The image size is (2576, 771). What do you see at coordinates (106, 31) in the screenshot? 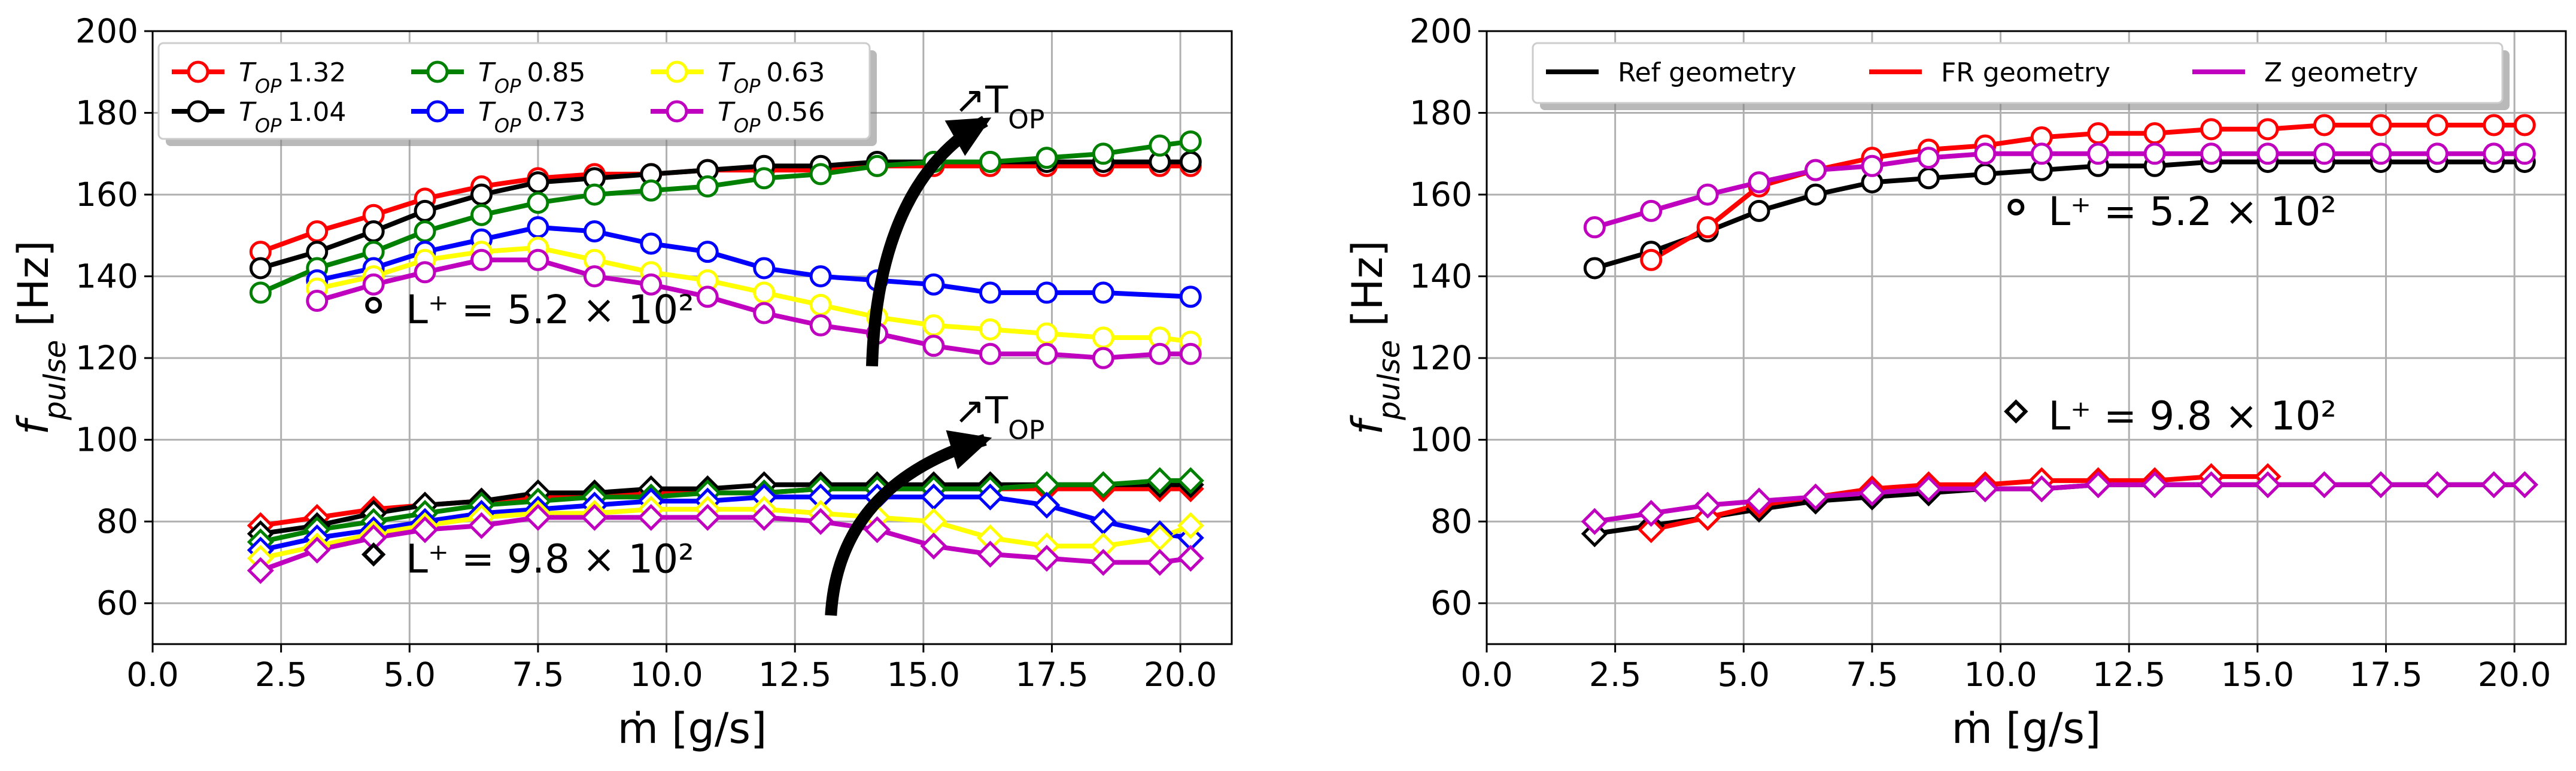
I see `y-tick-label: 200` at bounding box center [106, 31].